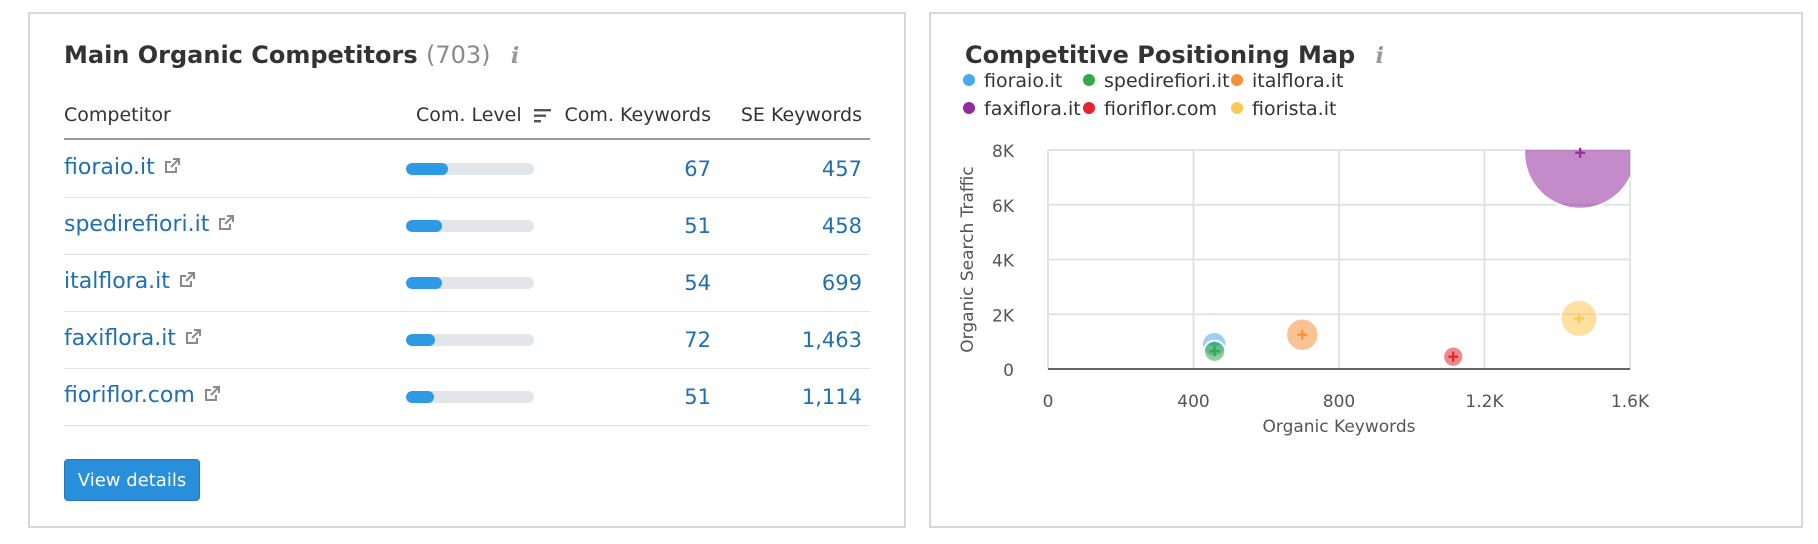 The width and height of the screenshot is (1818, 544). Describe the element at coordinates (1003, 316) in the screenshot. I see `y-tick-label: 2K` at that location.